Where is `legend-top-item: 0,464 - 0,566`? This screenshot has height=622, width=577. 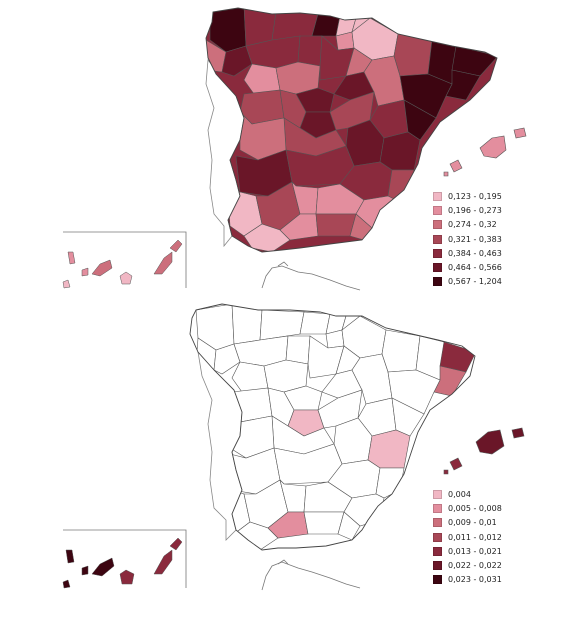 legend-top-item: 0,464 - 0,566 is located at coordinates (467, 267).